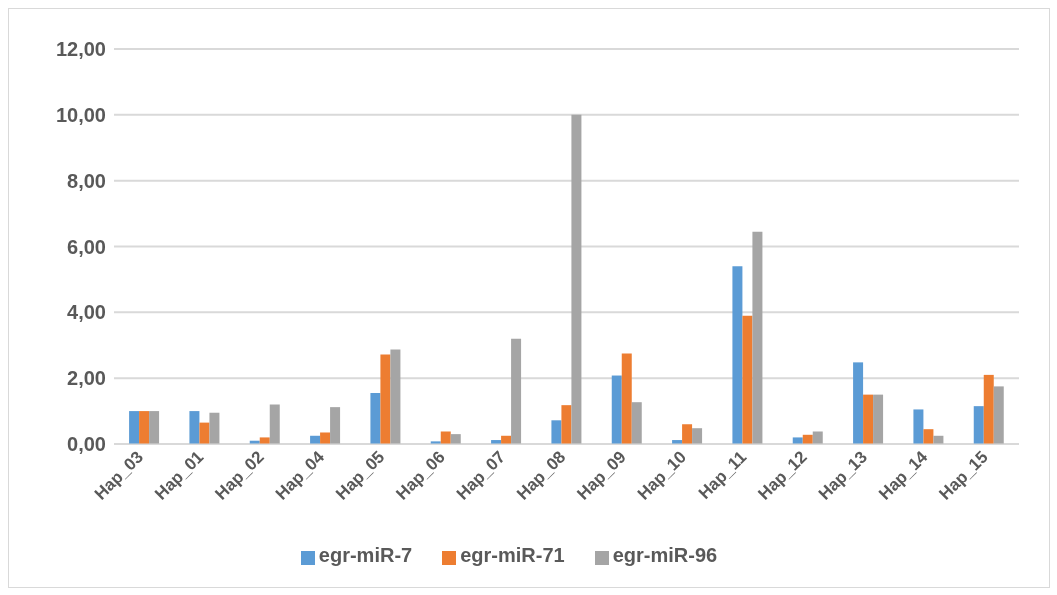 The width and height of the screenshot is (1057, 595). I want to click on legend-label: egr-miR-7, so click(365, 555).